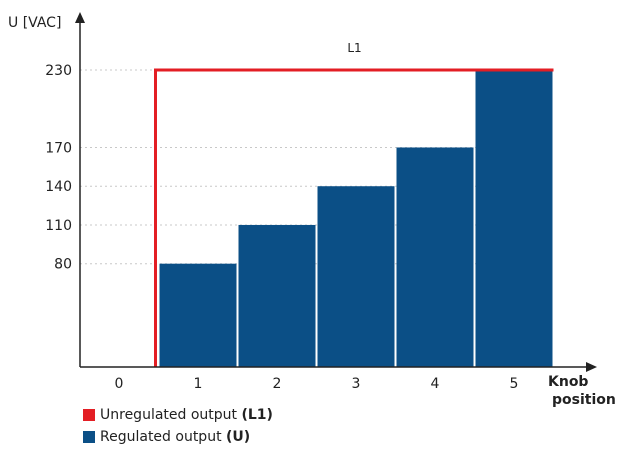  Describe the element at coordinates (591, 367) in the screenshot. I see `x-axis-arrow` at that location.